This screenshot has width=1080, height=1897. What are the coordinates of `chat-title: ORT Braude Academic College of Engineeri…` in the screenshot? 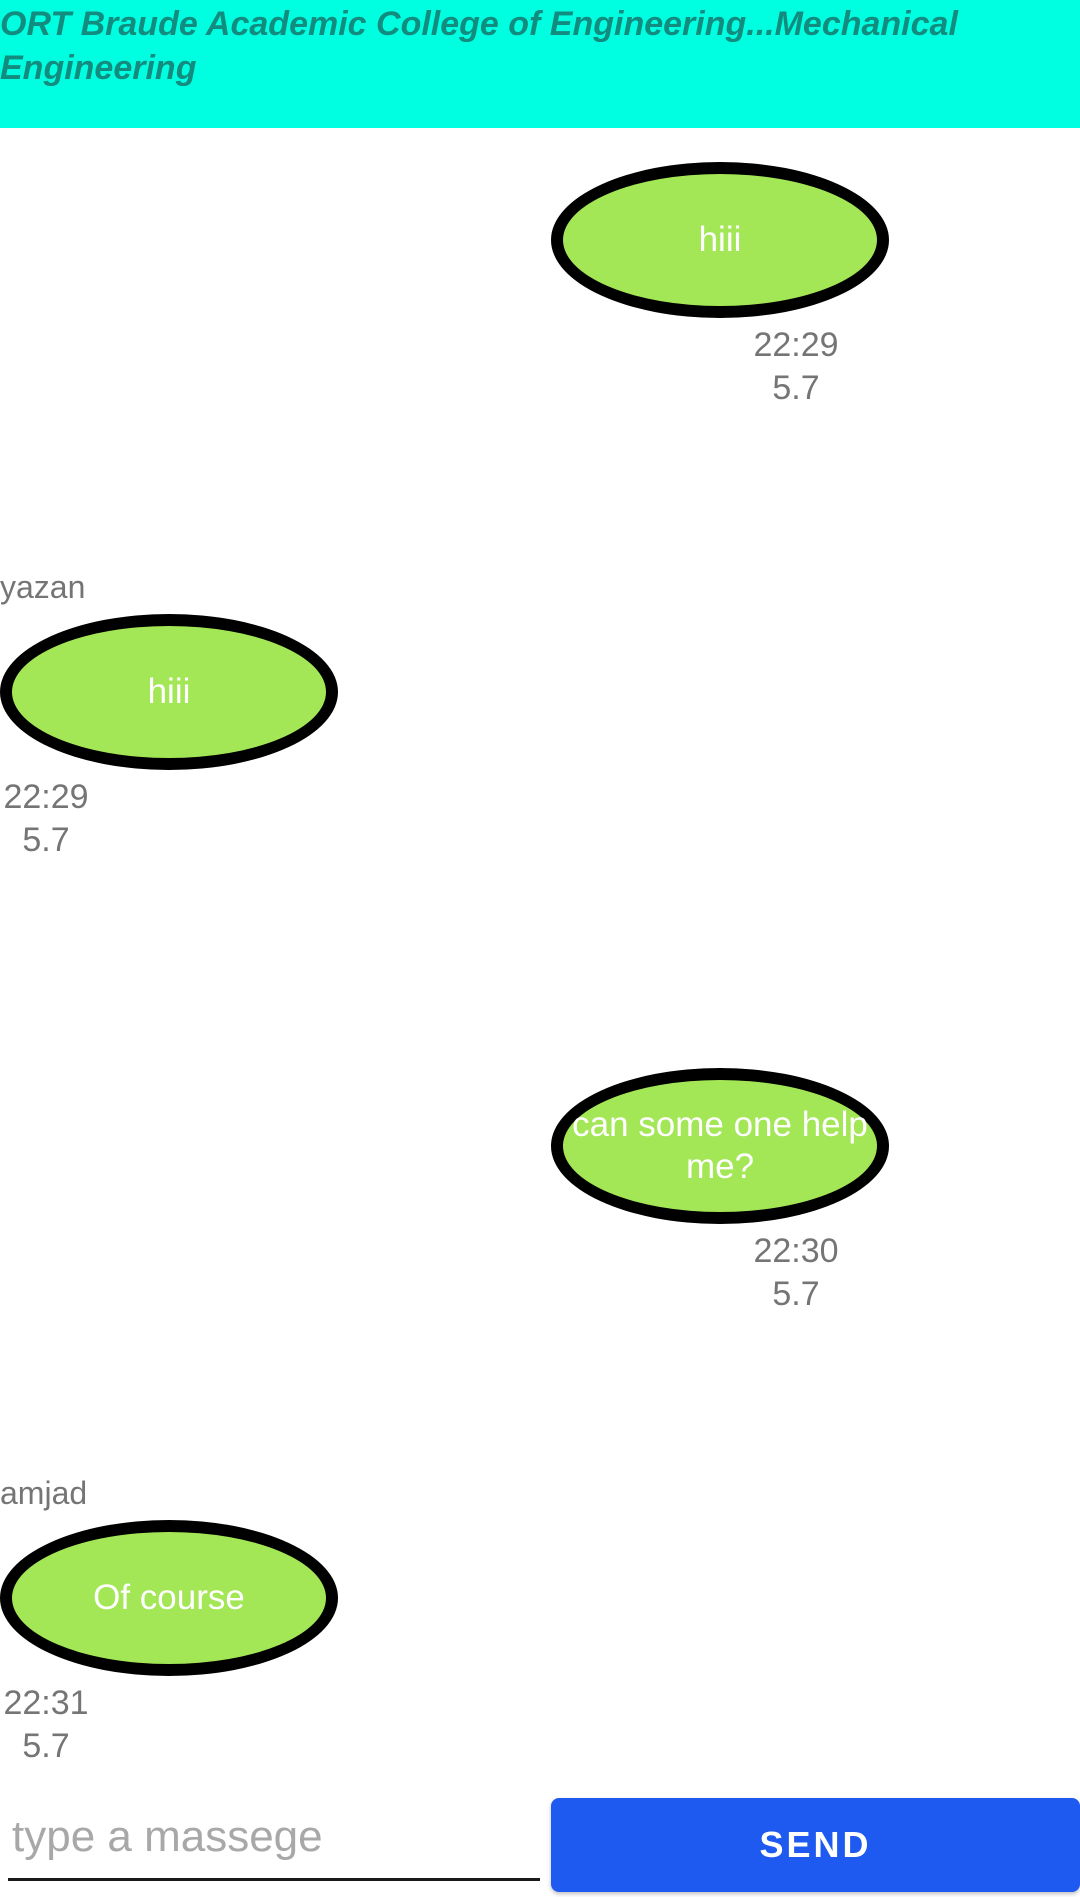 It's located at (479, 46).